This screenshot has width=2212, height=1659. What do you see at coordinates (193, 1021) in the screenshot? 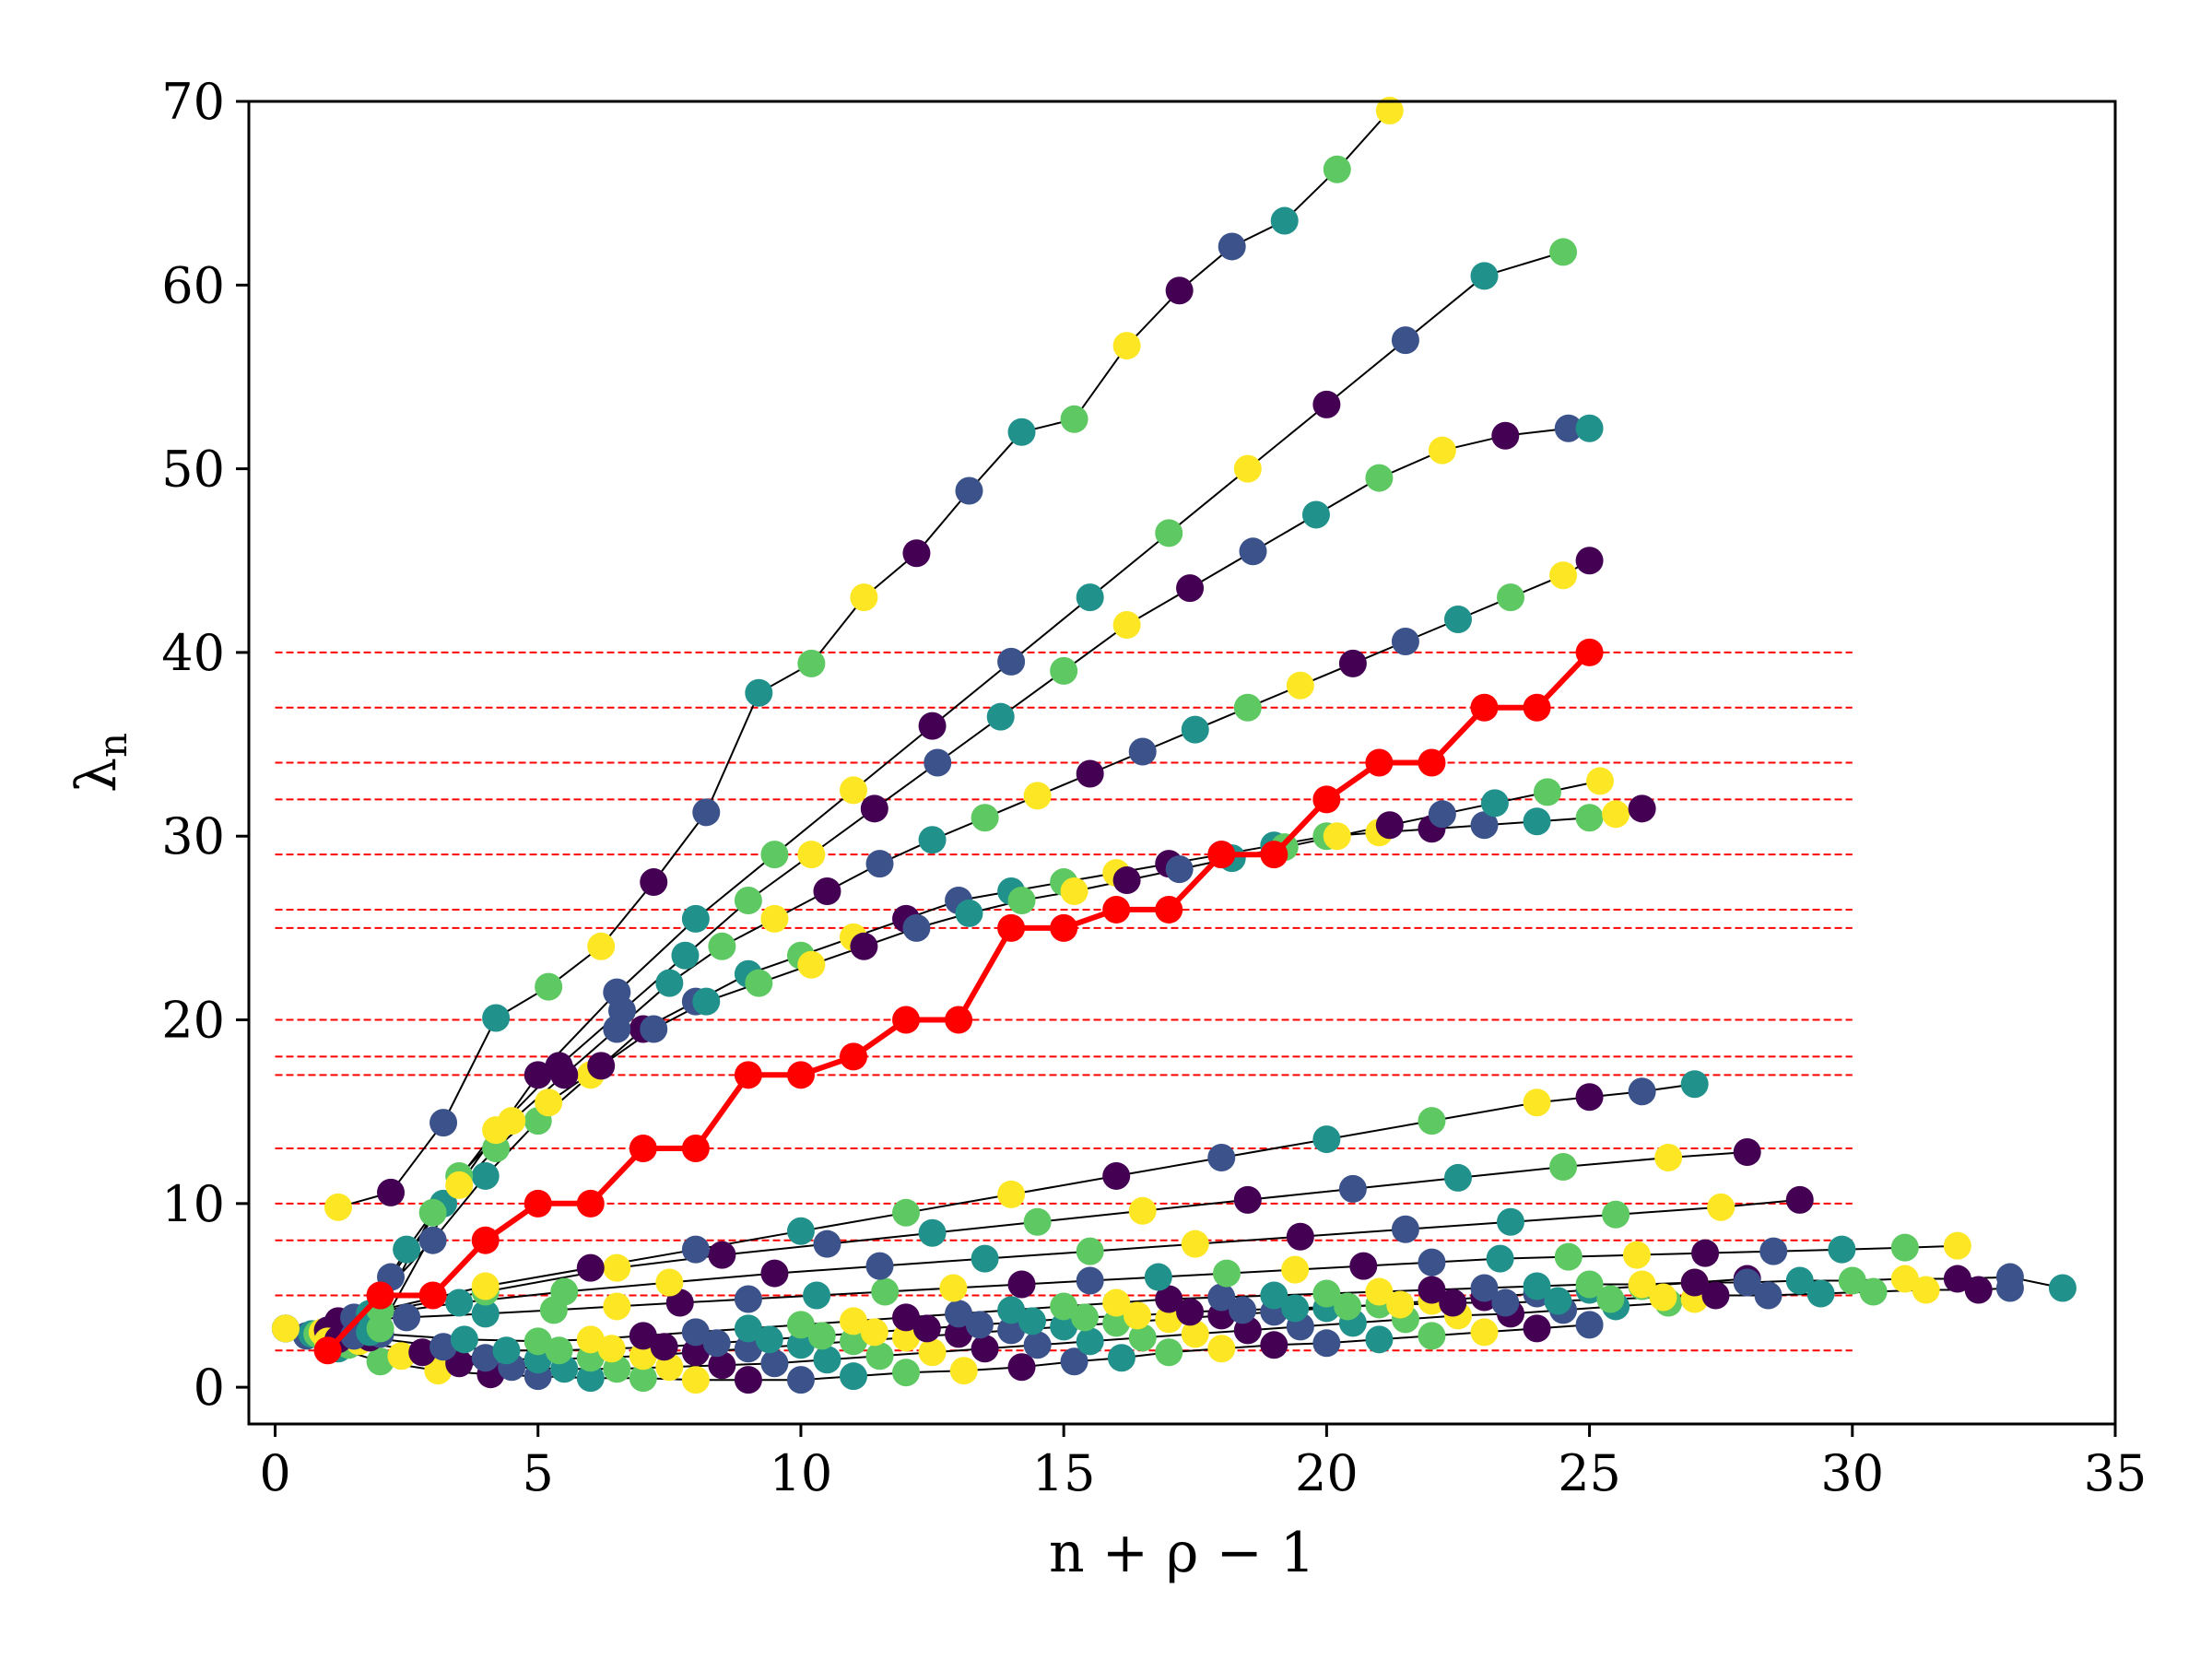
I see `y-tick-label: 20` at bounding box center [193, 1021].